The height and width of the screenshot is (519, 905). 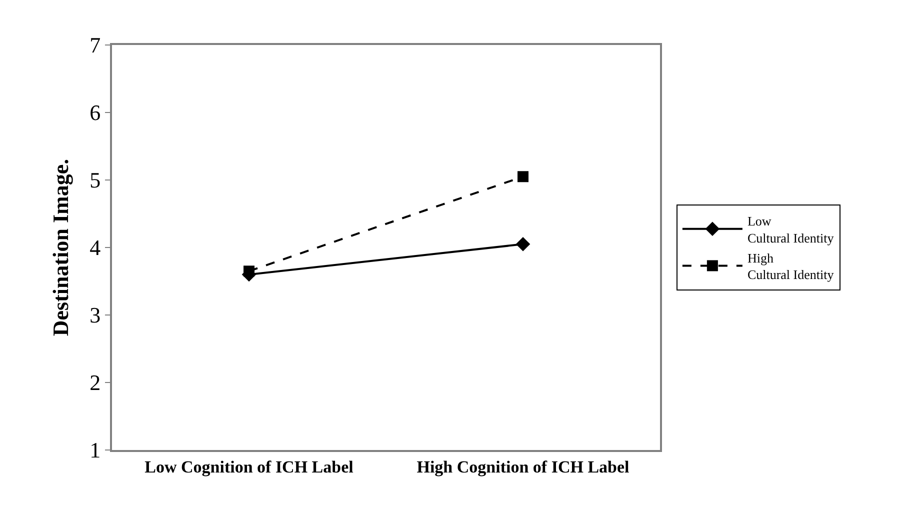 I want to click on x-tick-label: High Cognition of ICH Label, so click(x=523, y=466).